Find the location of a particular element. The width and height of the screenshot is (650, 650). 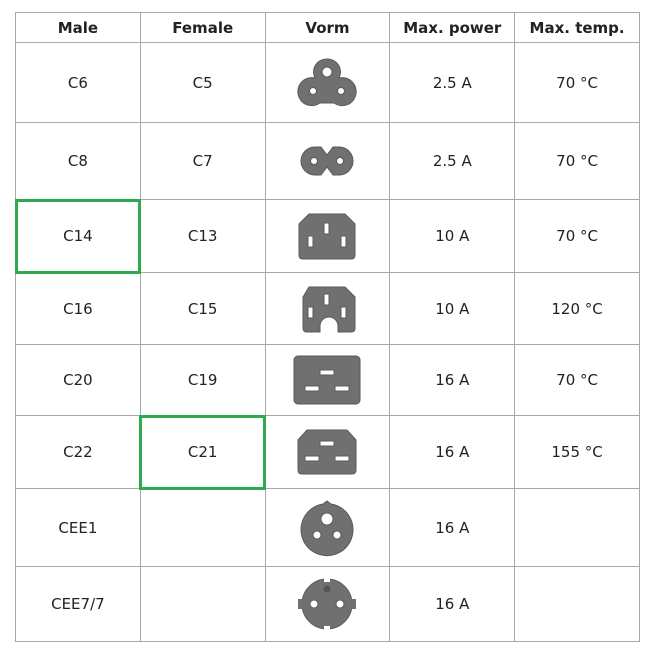

male-cell: C8 is located at coordinates (78, 161).